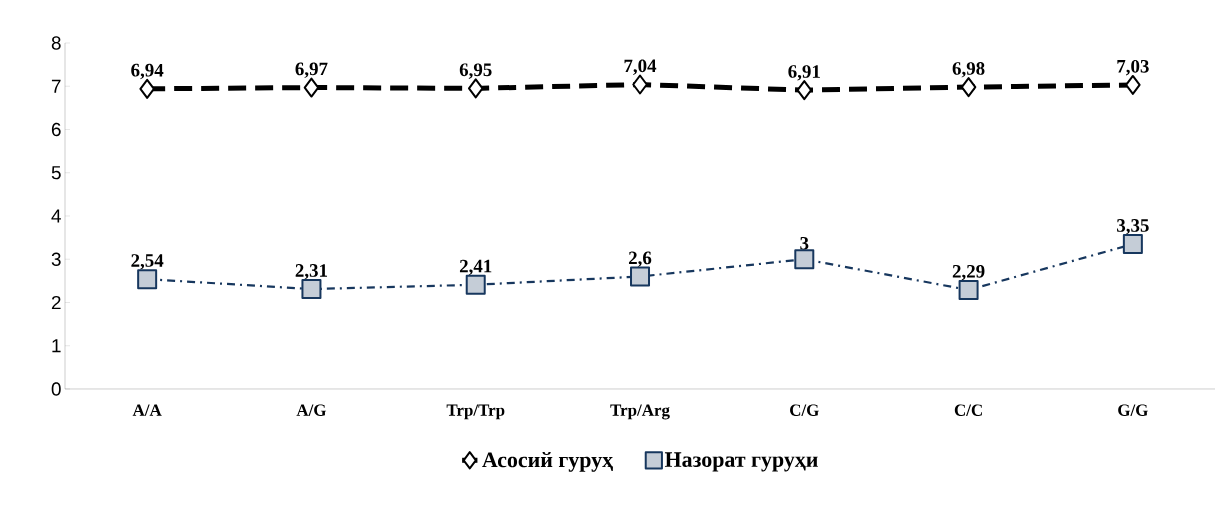 The height and width of the screenshot is (511, 1227). Describe the element at coordinates (147, 410) in the screenshot. I see `x-tick-label: A/A` at that location.